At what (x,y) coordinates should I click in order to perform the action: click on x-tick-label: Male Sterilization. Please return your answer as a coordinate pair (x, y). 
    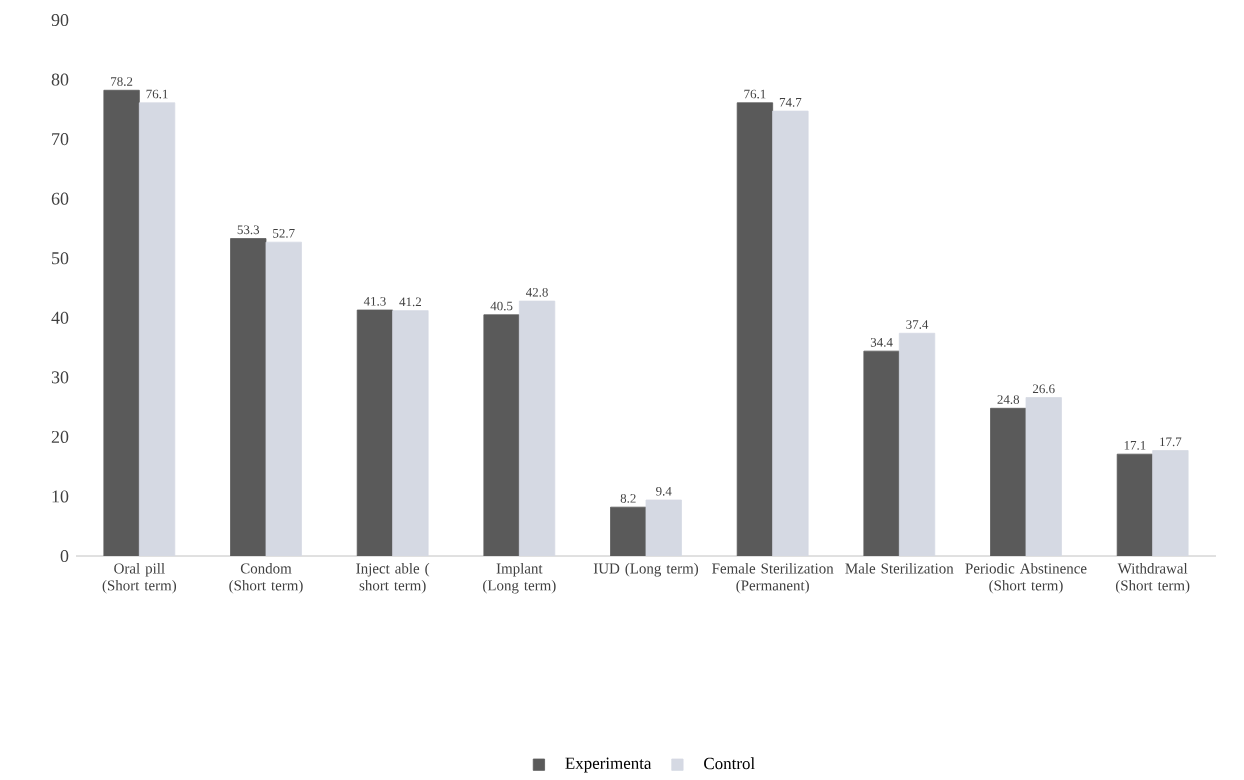
    Looking at the image, I should click on (899, 568).